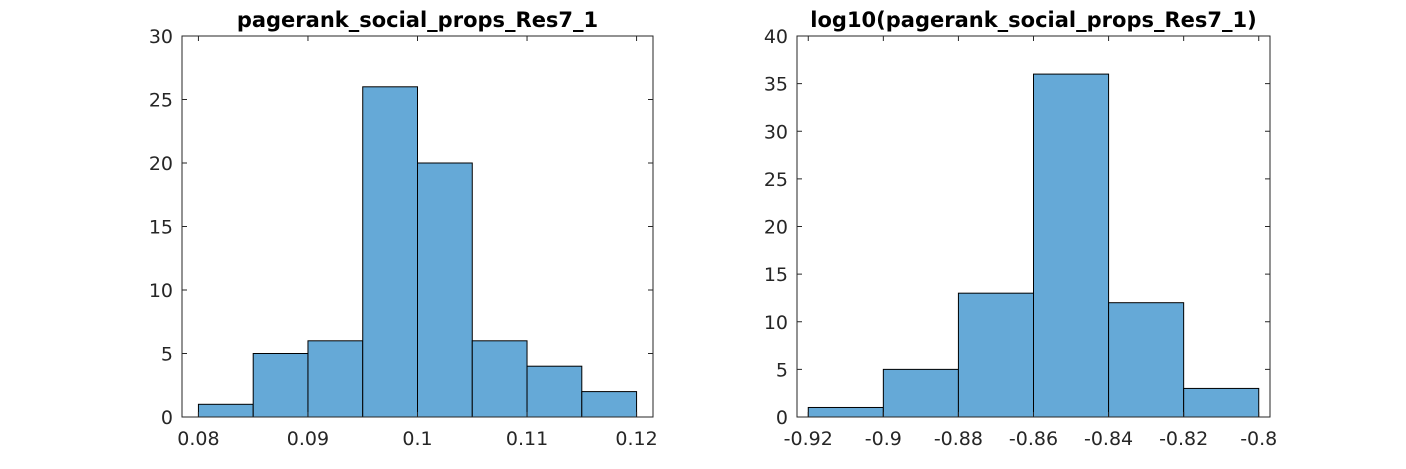  I want to click on x-tick-label: 0.1, so click(417, 439).